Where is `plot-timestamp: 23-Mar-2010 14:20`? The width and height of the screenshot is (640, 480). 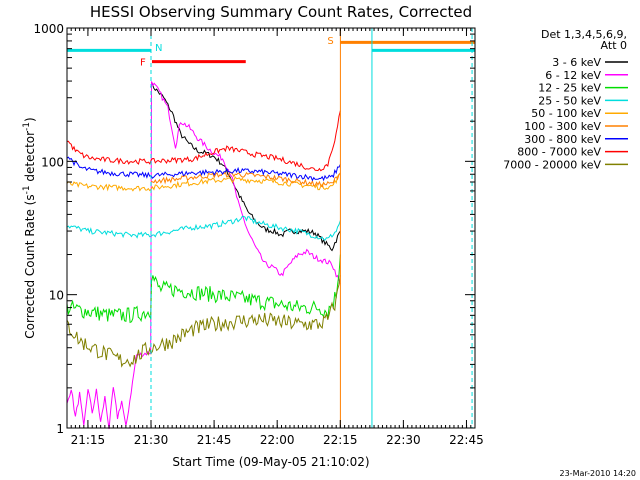
plot-timestamp: 23-Mar-2010 14:20 is located at coordinates (598, 473).